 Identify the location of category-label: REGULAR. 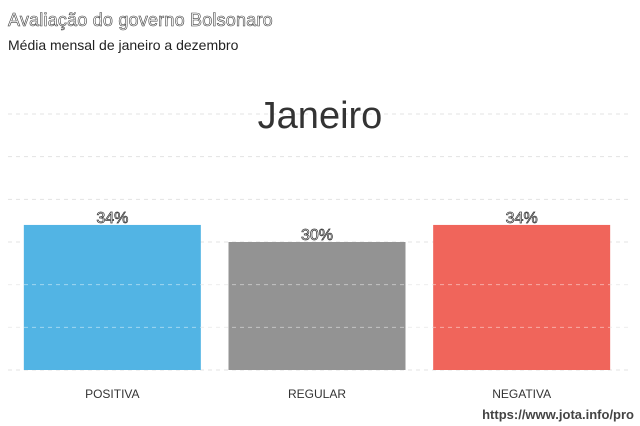
(317, 394).